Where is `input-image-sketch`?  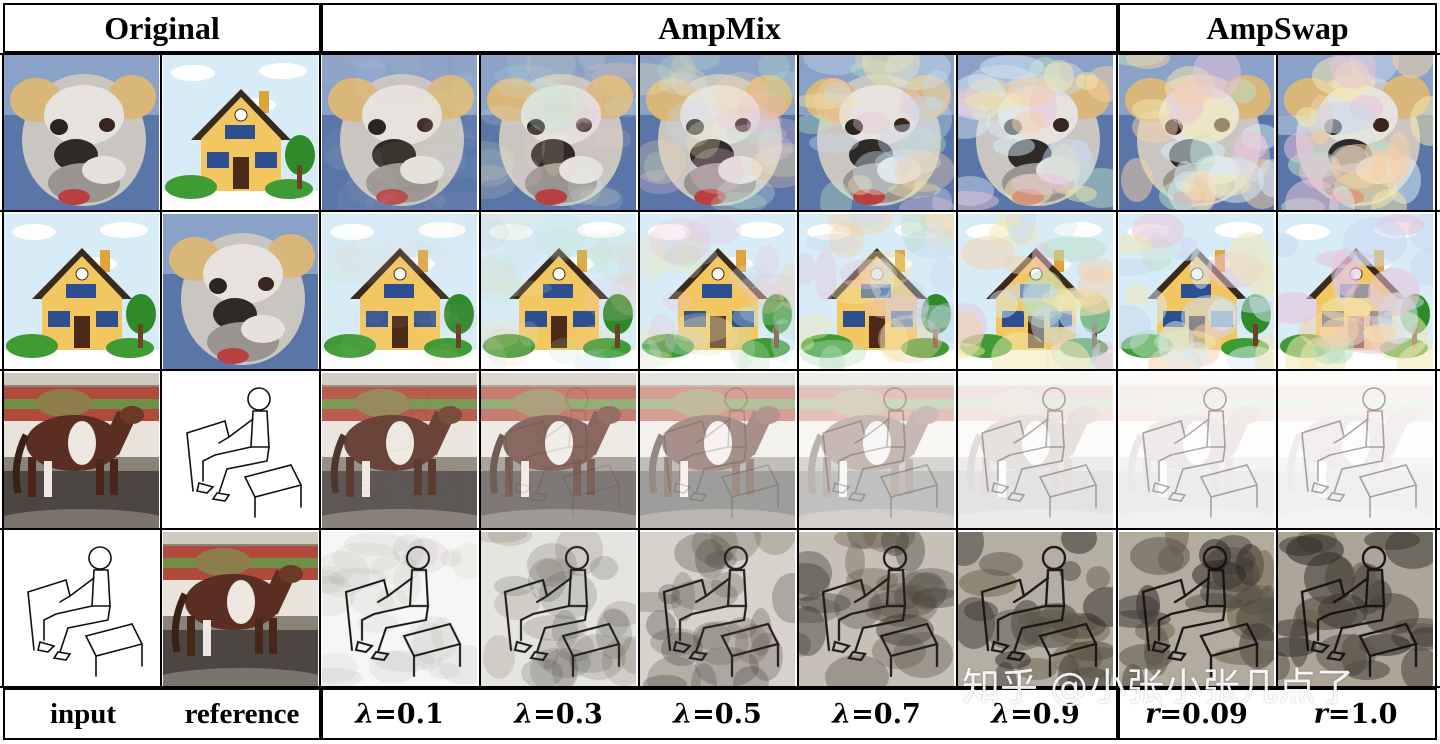
input-image-sketch is located at coordinates (81, 609).